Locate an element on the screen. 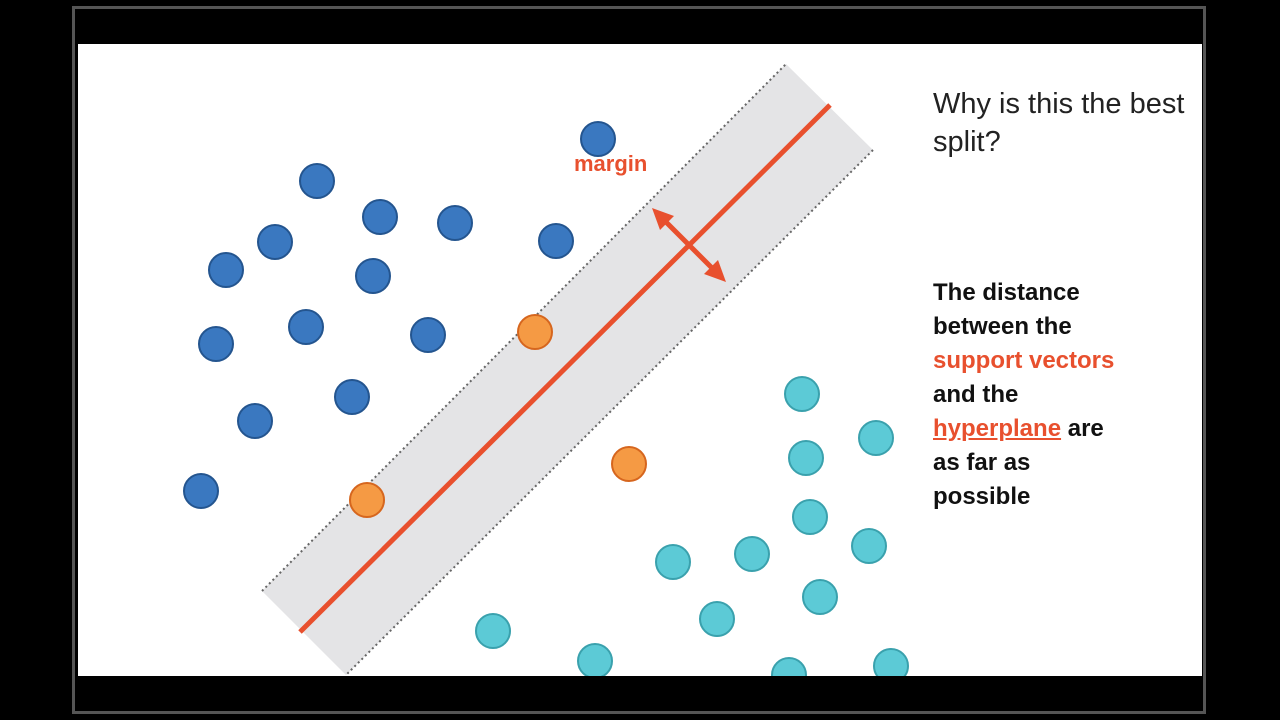 The height and width of the screenshot is (720, 1280). explanation-line: The distance is located at coordinates (1006, 292).